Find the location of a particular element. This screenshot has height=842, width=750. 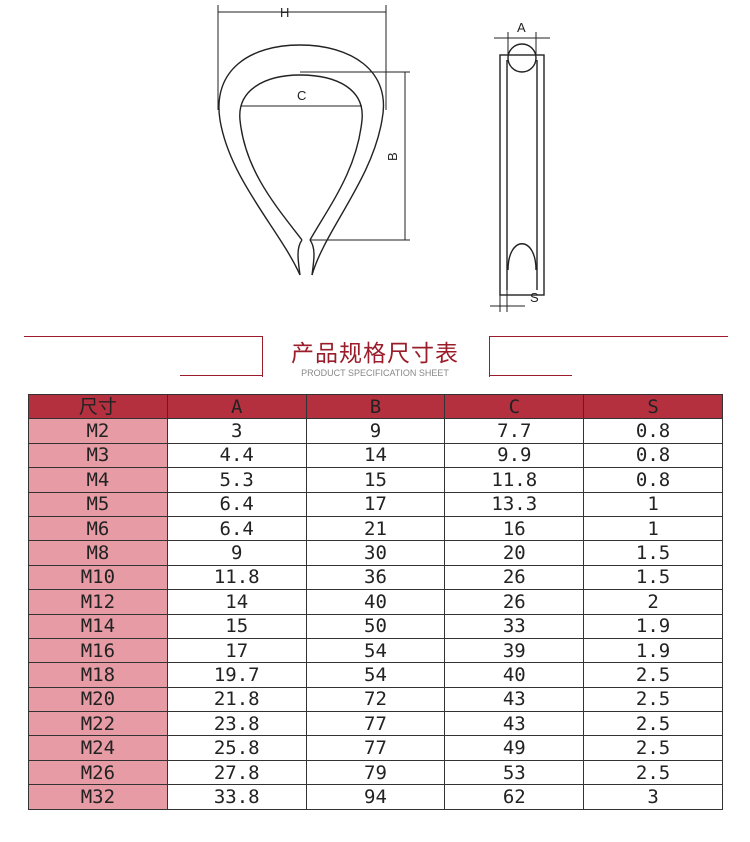

size-cell: M26 is located at coordinates (98, 772).